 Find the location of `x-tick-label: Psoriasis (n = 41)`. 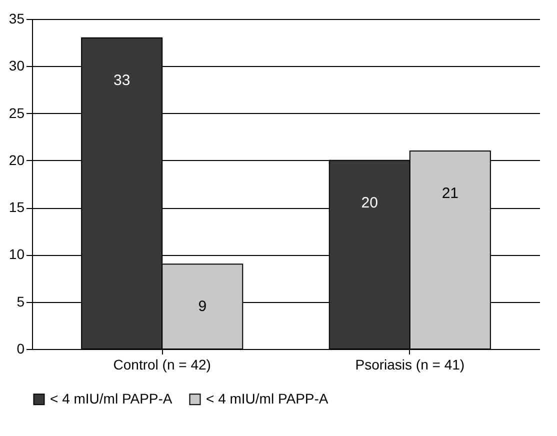

x-tick-label: Psoriasis (n = 41) is located at coordinates (410, 364).